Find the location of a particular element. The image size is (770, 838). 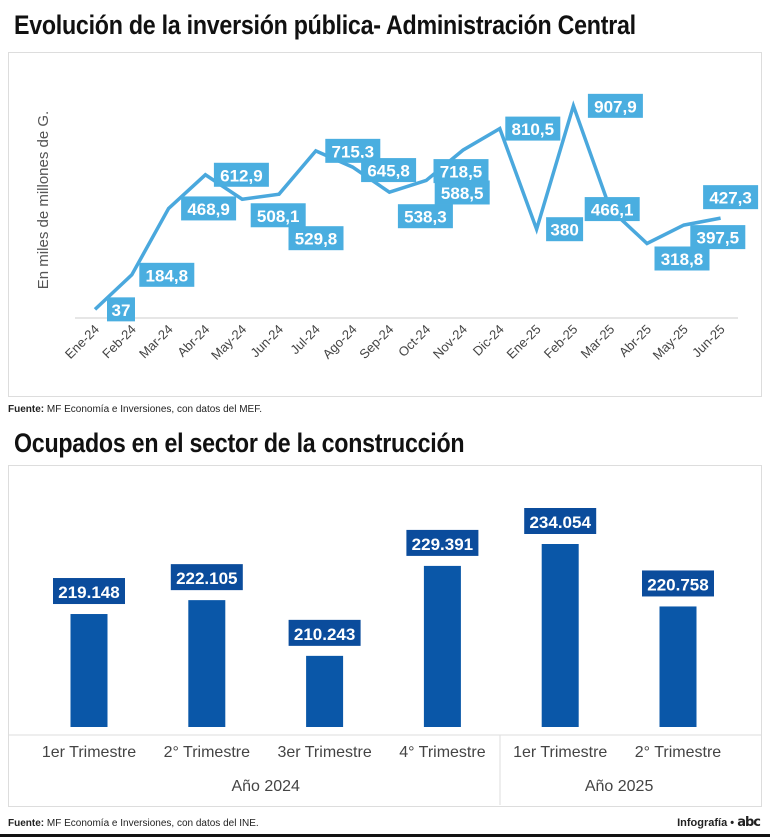

data-label: 907,9 is located at coordinates (615, 106).